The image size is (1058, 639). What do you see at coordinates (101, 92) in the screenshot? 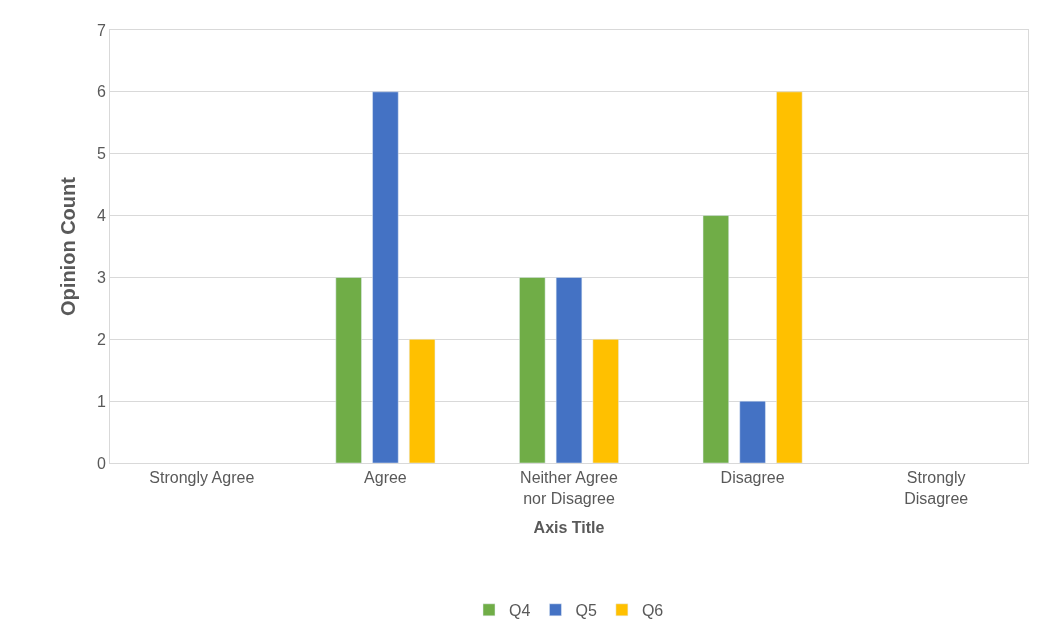
I see `y-tick-label: 6` at bounding box center [101, 92].